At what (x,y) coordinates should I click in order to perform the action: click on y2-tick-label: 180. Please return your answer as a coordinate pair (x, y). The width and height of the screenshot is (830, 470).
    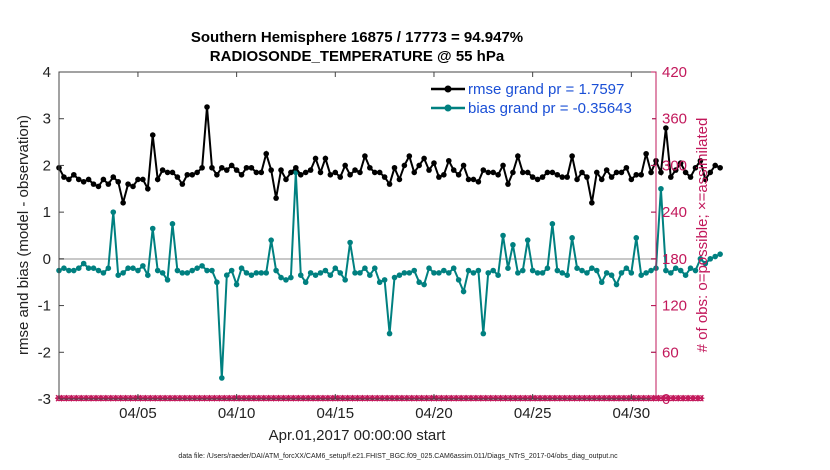
    Looking at the image, I should click on (674, 259).